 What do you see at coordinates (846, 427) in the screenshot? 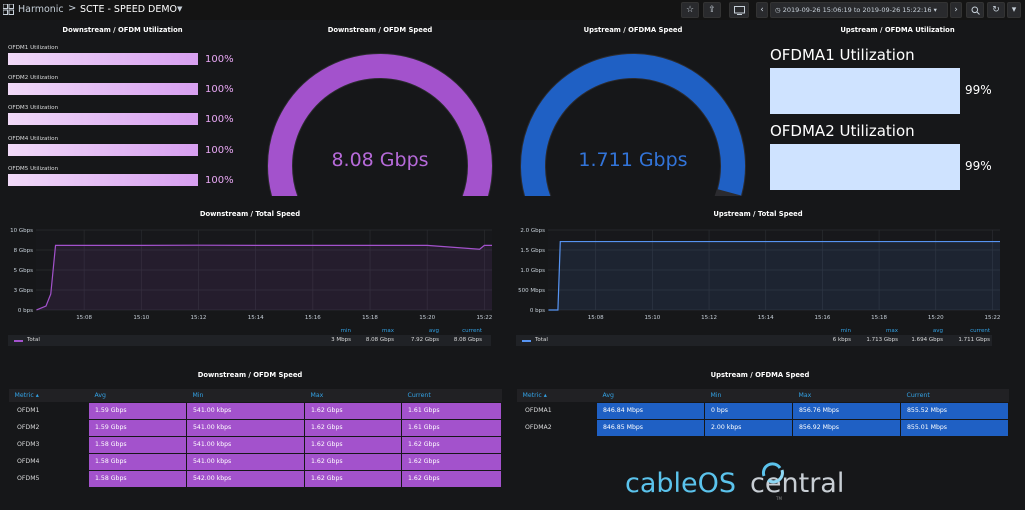
I see `cell-max: 856.92 Mbps` at bounding box center [846, 427].